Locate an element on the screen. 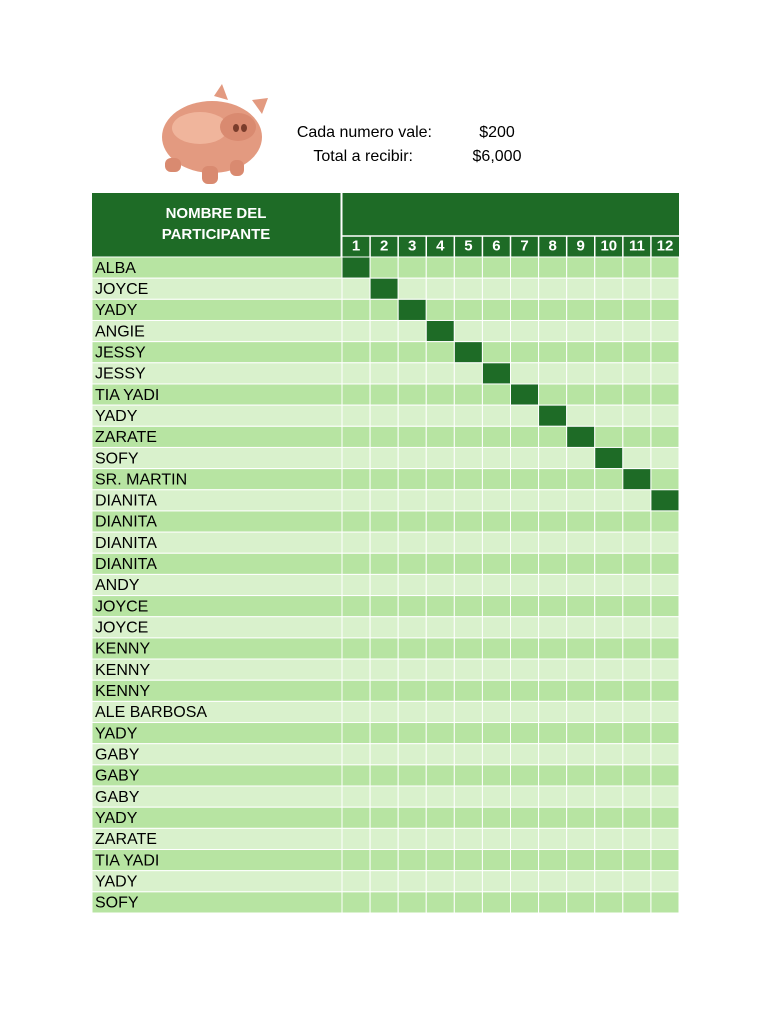 Image resolution: width=768 pixels, height=1024 pixels. participant-name: GABY is located at coordinates (117, 776).